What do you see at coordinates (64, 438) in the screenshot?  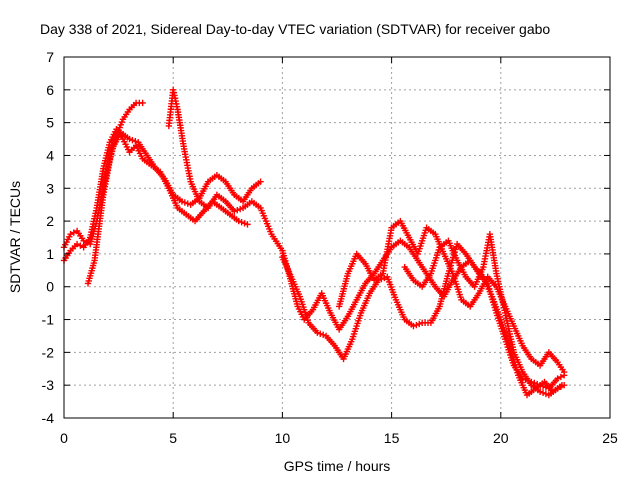 I see `x-tick-label: 0` at bounding box center [64, 438].